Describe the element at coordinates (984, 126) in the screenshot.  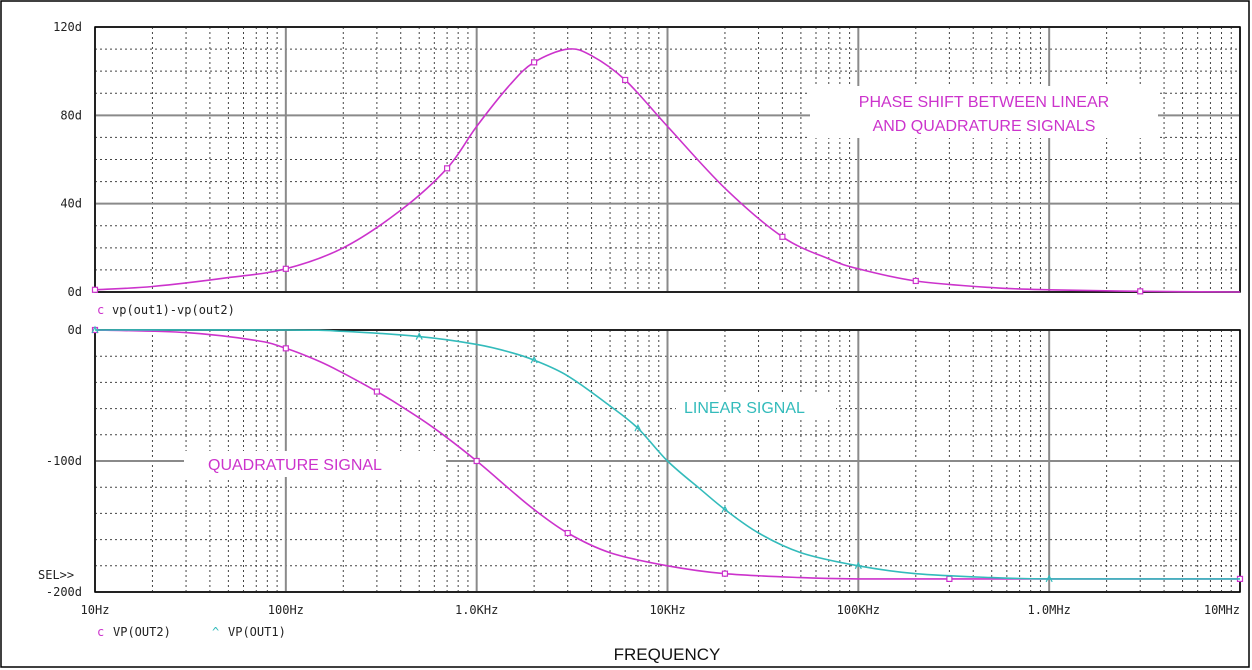
I see `top-annotation-line2: AND QUADRATURE SIGNALS` at that location.